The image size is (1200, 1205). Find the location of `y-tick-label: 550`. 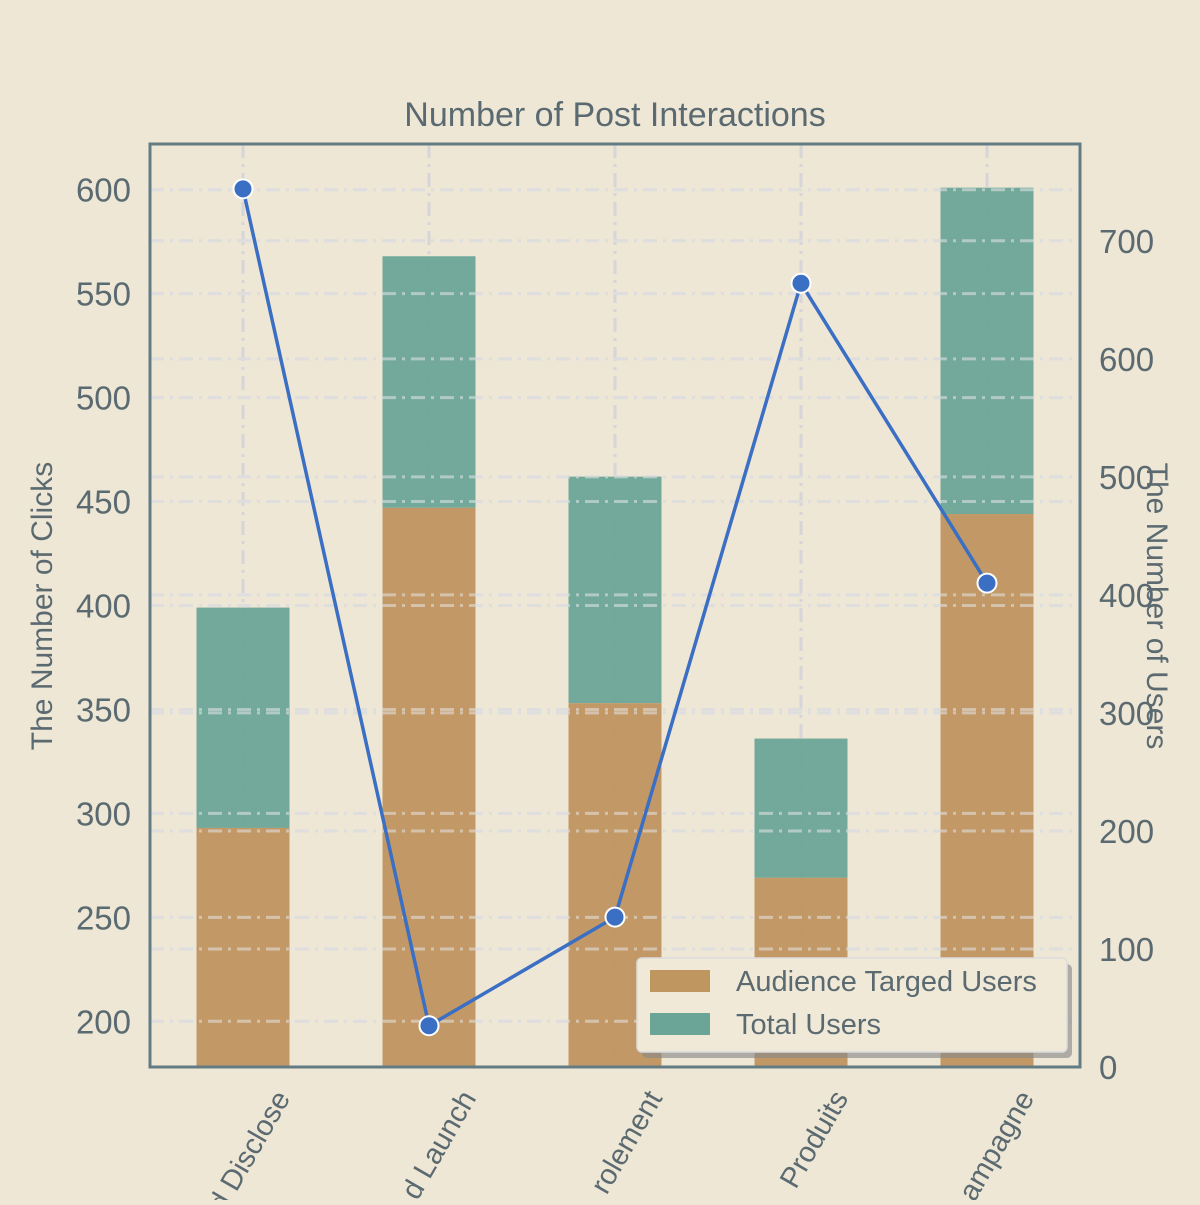

y-tick-label: 550 is located at coordinates (103, 294).